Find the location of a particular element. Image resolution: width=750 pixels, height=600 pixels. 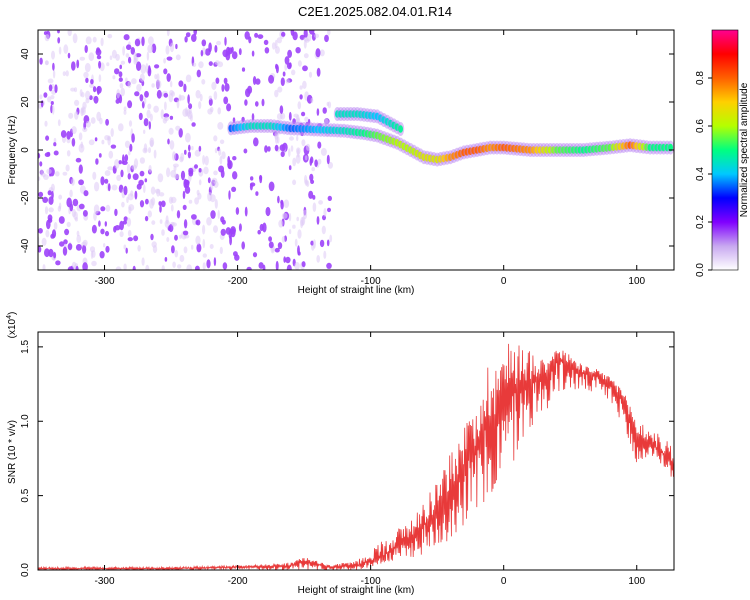

colorbar-tick-label: 0.4 is located at coordinates (700, 174).